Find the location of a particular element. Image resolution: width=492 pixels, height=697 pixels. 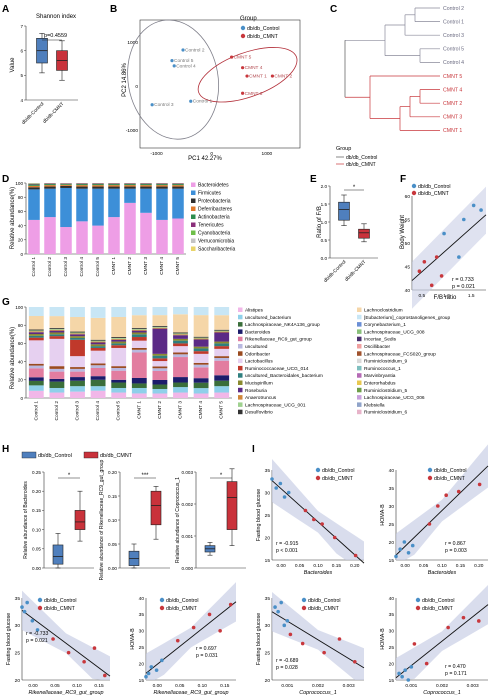

panel-i-plot-4-xtick-label: 0.05 is located at coordinates (180, 686).